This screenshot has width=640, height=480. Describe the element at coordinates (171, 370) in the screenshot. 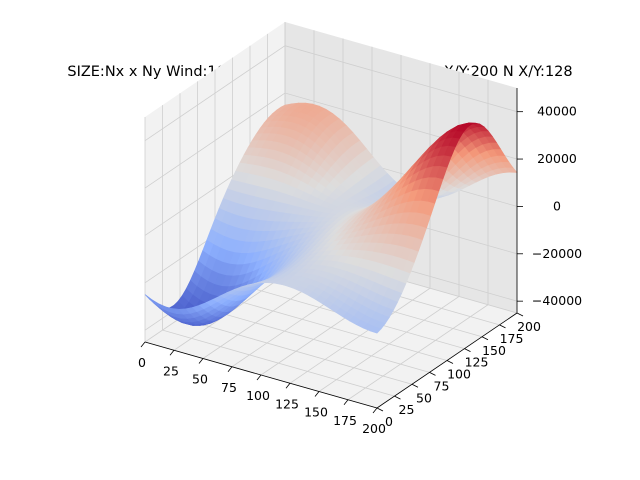

I see `x-tick-label: 25` at that location.